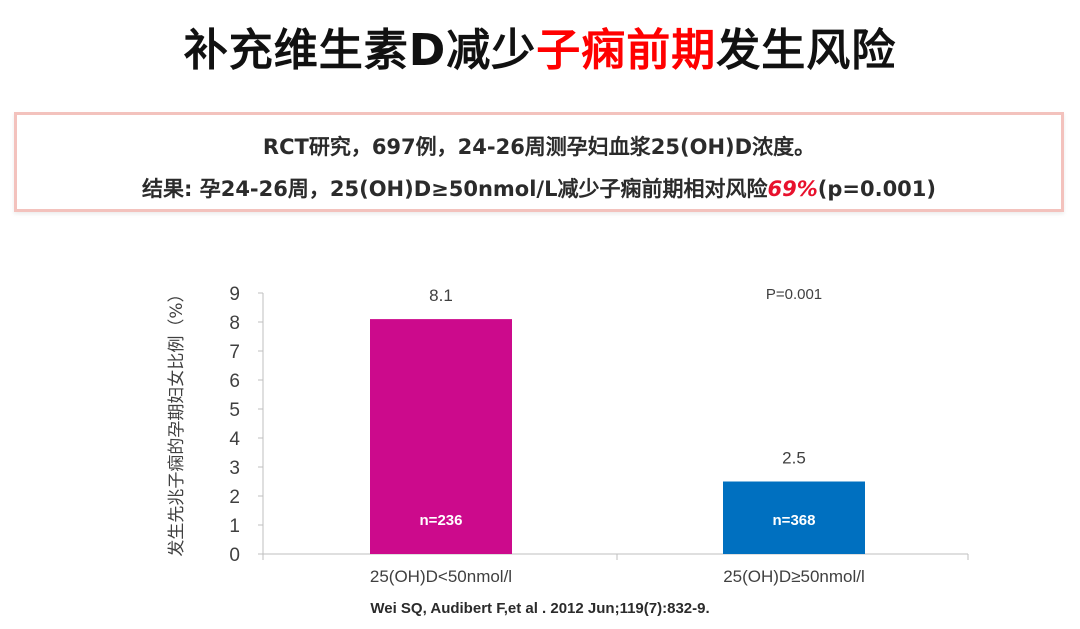 This screenshot has height=629, width=1080. I want to click on risk-reduction-value: 69%, so click(792, 189).